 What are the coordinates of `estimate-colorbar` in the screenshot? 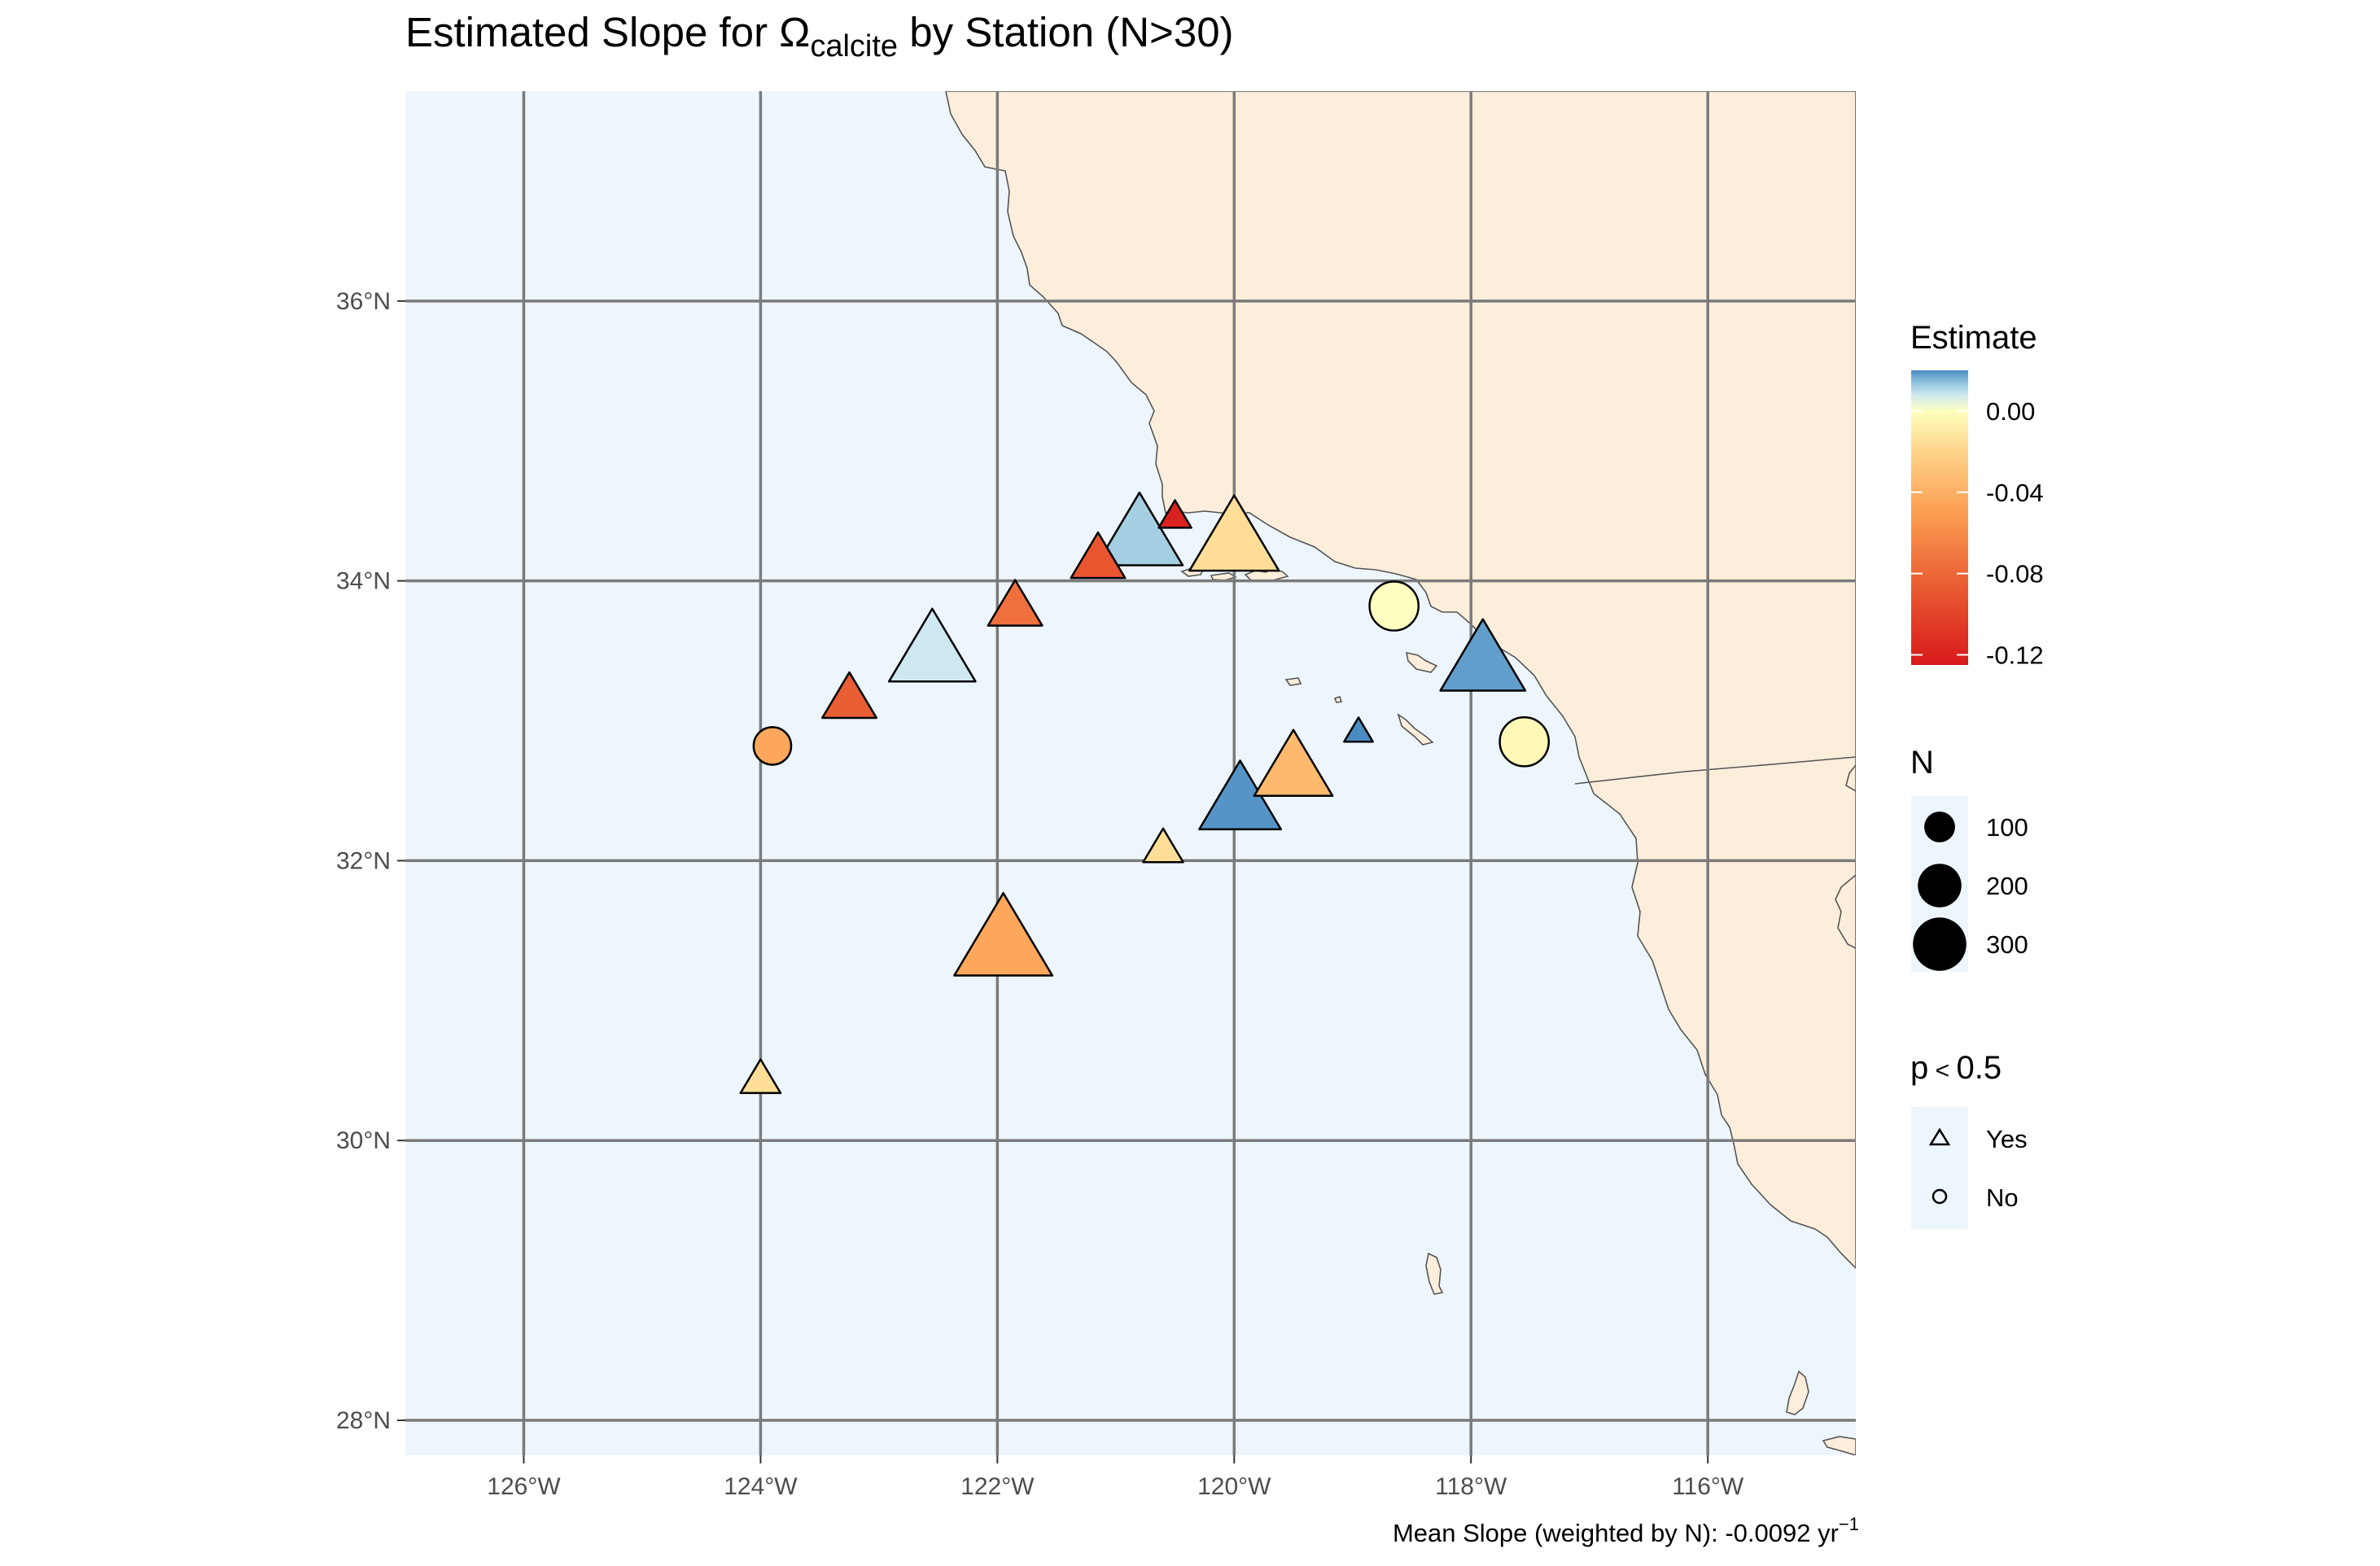 It's located at (1939, 517).